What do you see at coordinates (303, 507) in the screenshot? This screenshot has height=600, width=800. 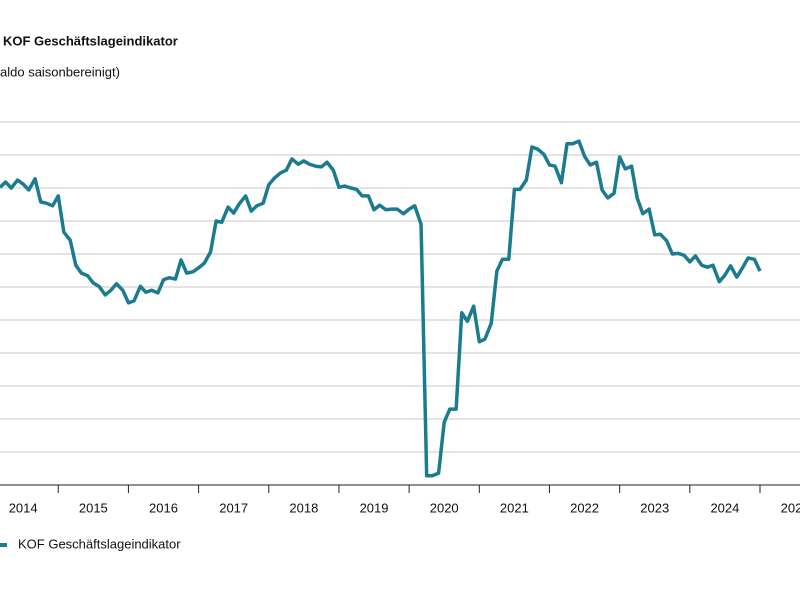 I see `x-tick-label: 2018` at bounding box center [303, 507].